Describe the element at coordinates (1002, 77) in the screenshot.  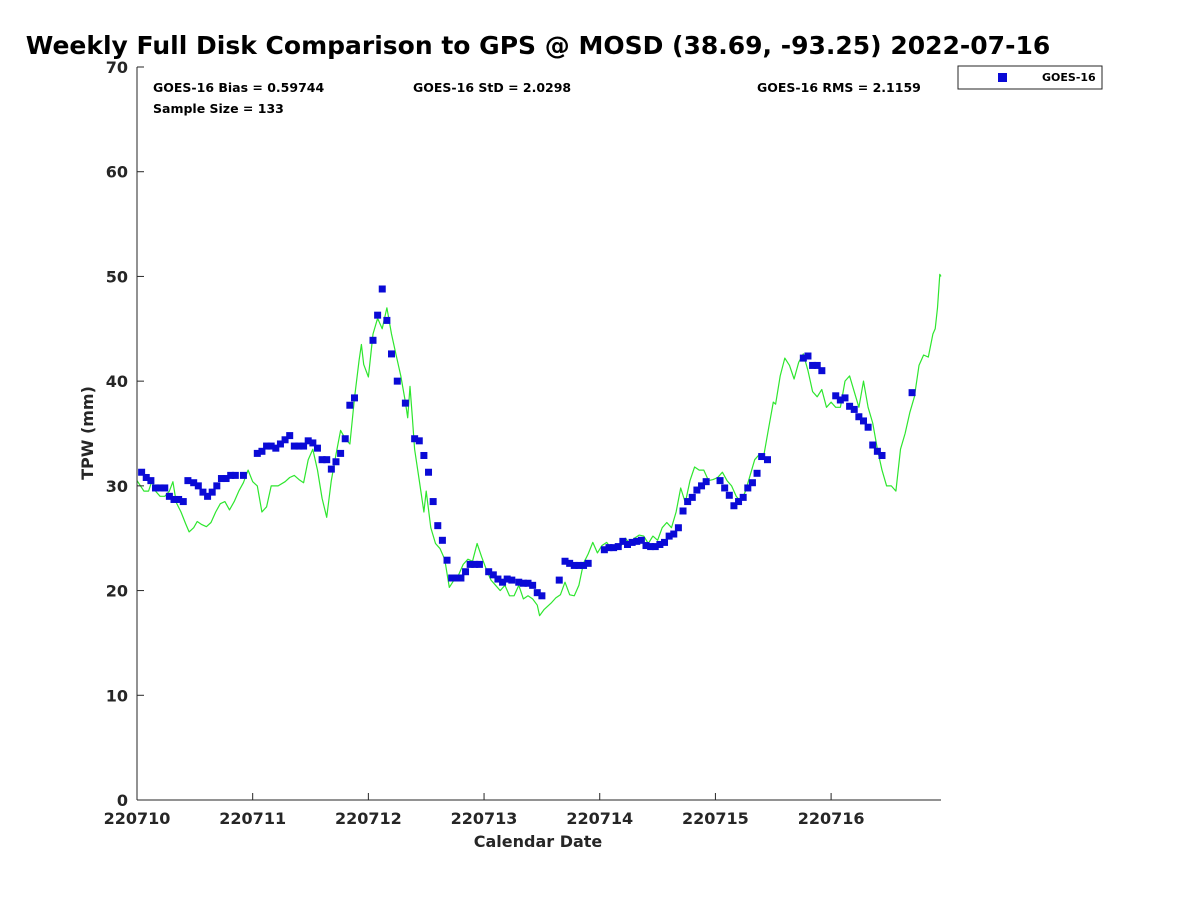
I see `legend-marker-goes16` at that location.